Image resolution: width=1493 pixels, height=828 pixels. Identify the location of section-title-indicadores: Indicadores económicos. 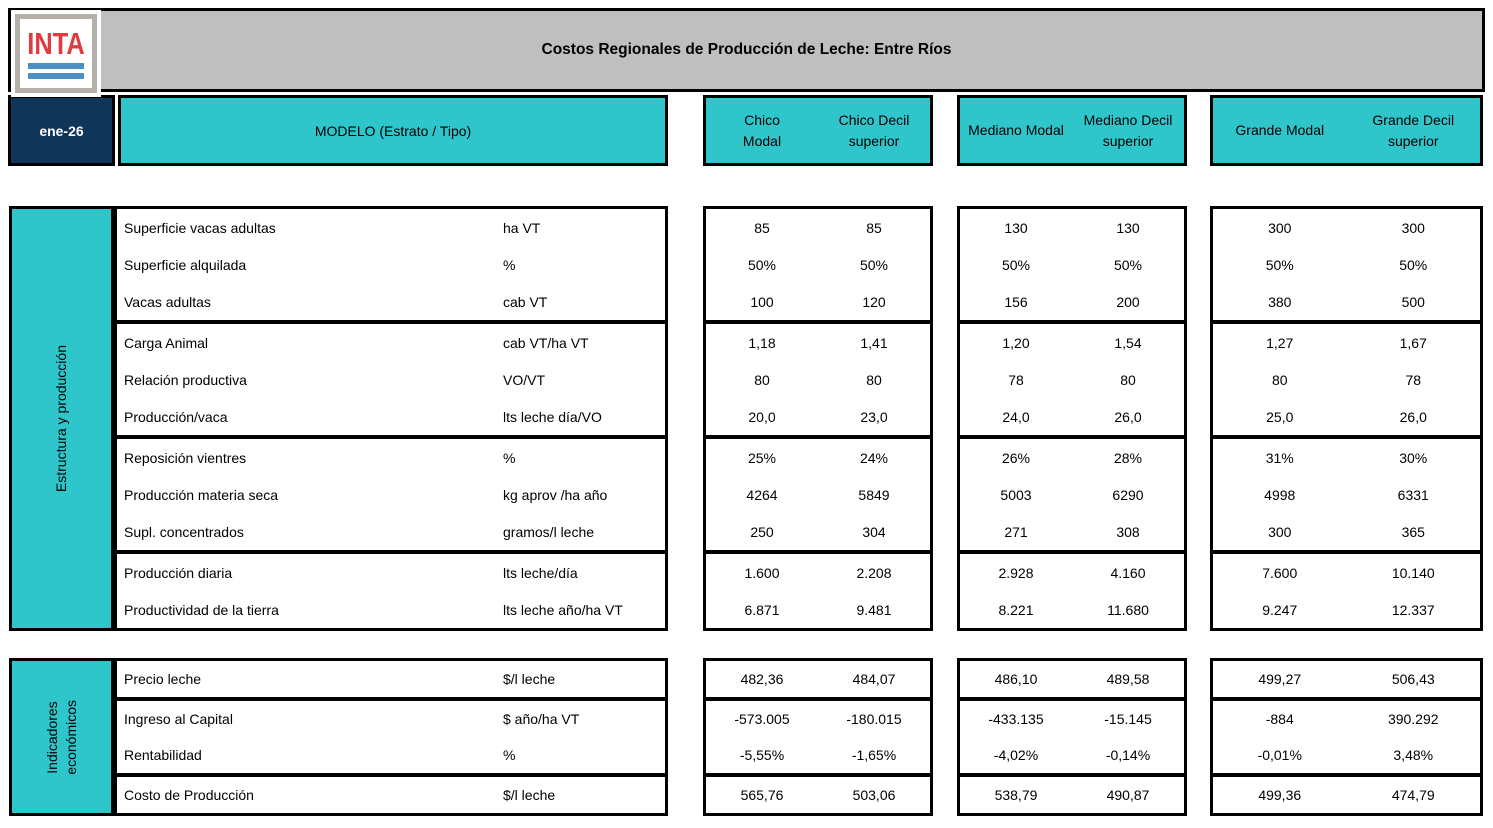
(61, 737).